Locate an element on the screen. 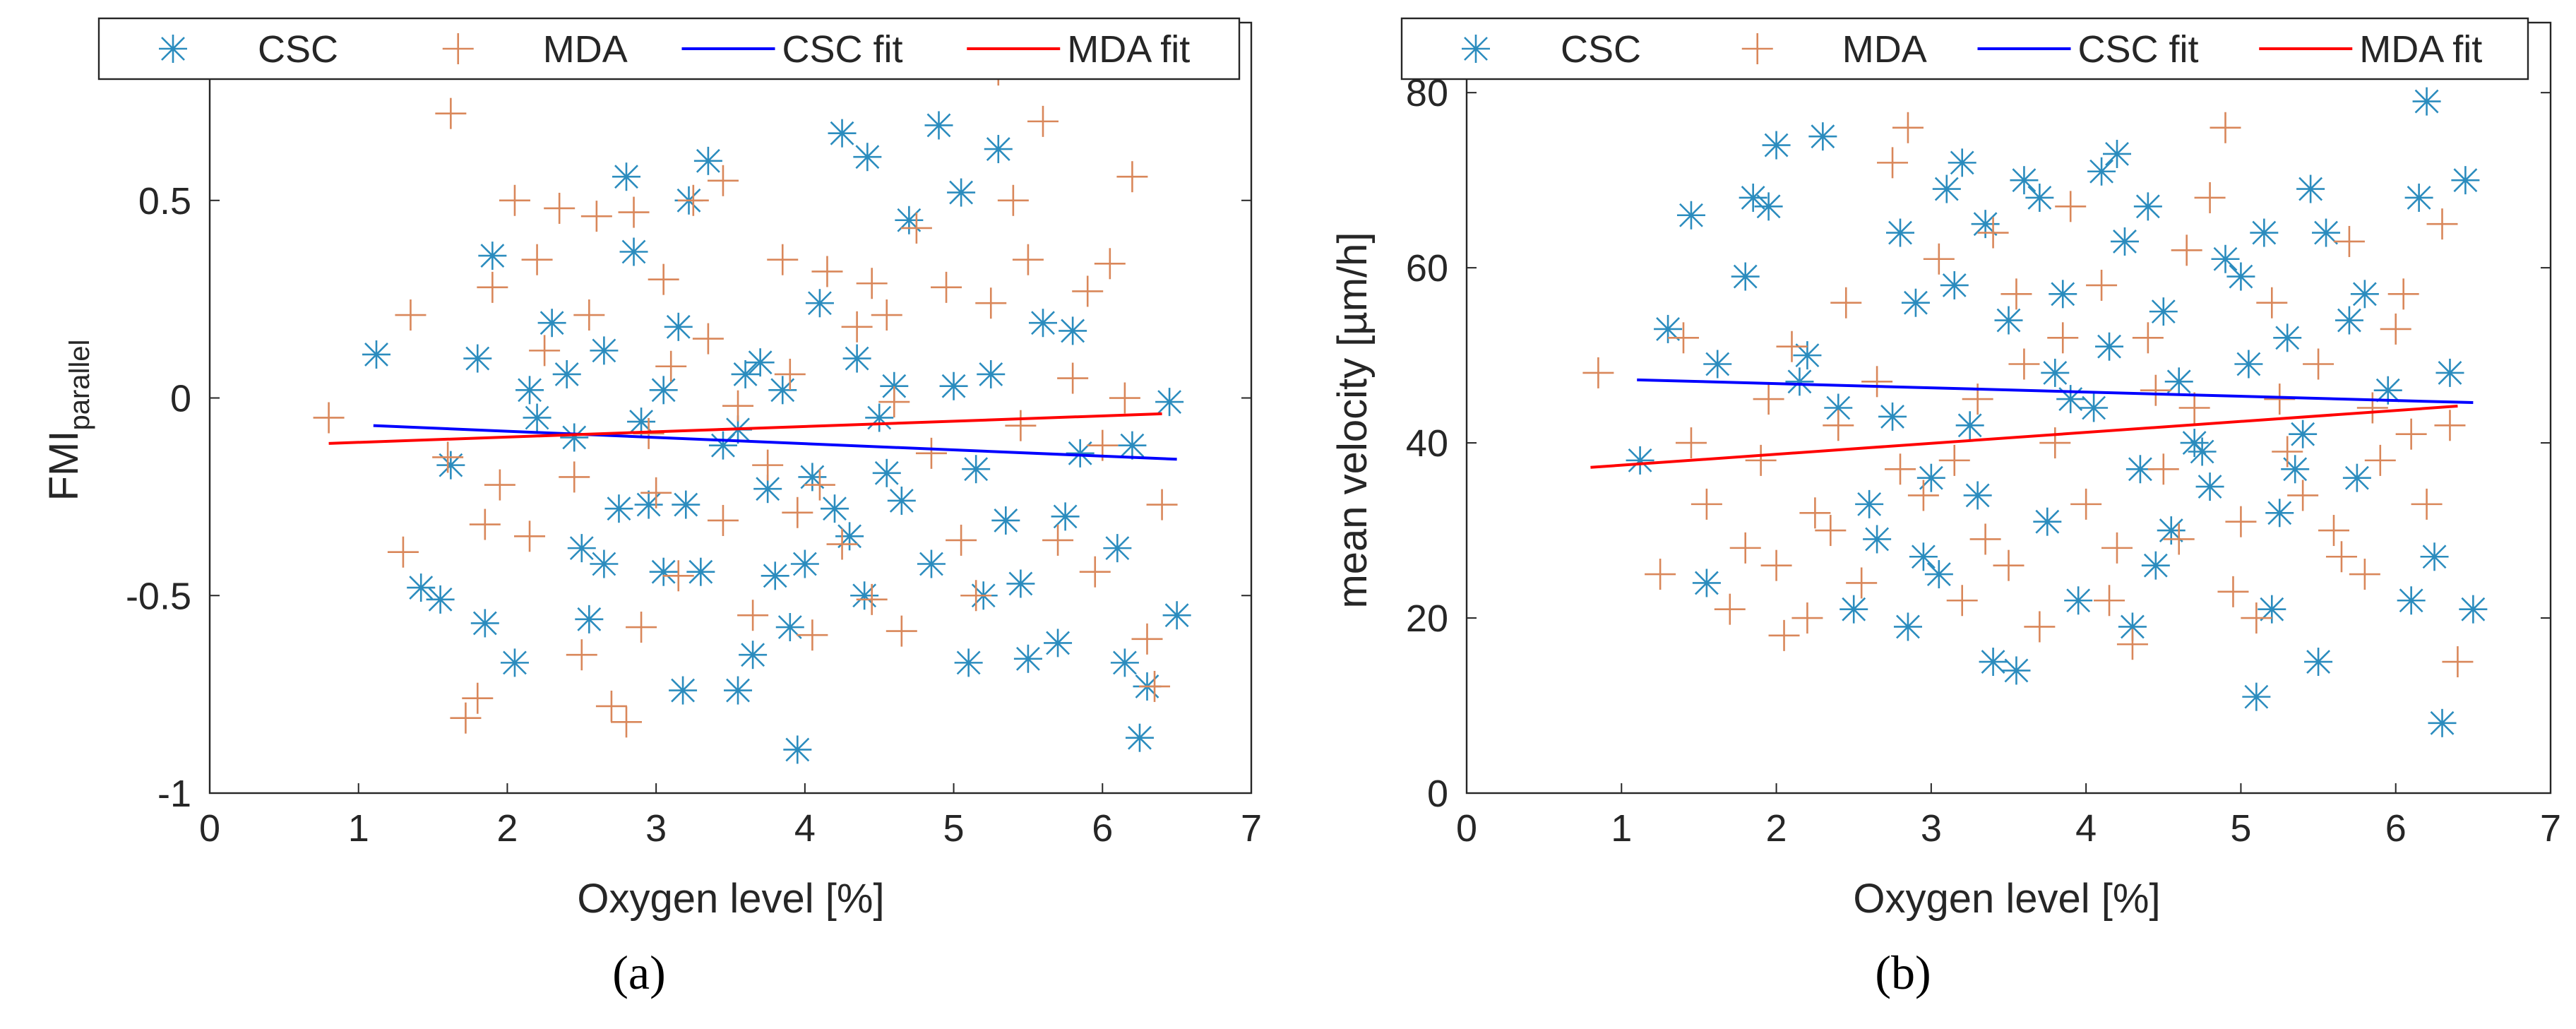 The height and width of the screenshot is (1029, 2576). chart-a-legend-mda-label: MDA is located at coordinates (585, 49).